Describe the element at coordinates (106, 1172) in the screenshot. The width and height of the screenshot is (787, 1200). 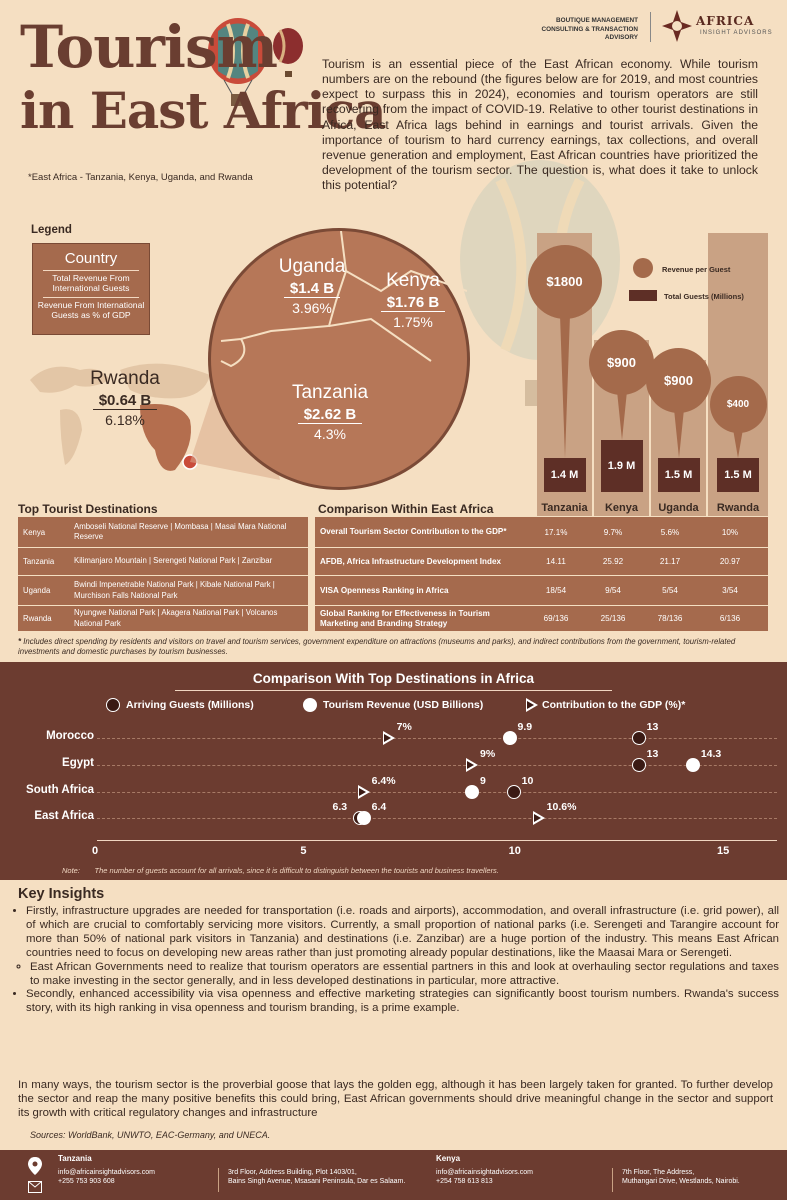
I see `footer-tz-email: info@africainsightadvisors.com` at that location.